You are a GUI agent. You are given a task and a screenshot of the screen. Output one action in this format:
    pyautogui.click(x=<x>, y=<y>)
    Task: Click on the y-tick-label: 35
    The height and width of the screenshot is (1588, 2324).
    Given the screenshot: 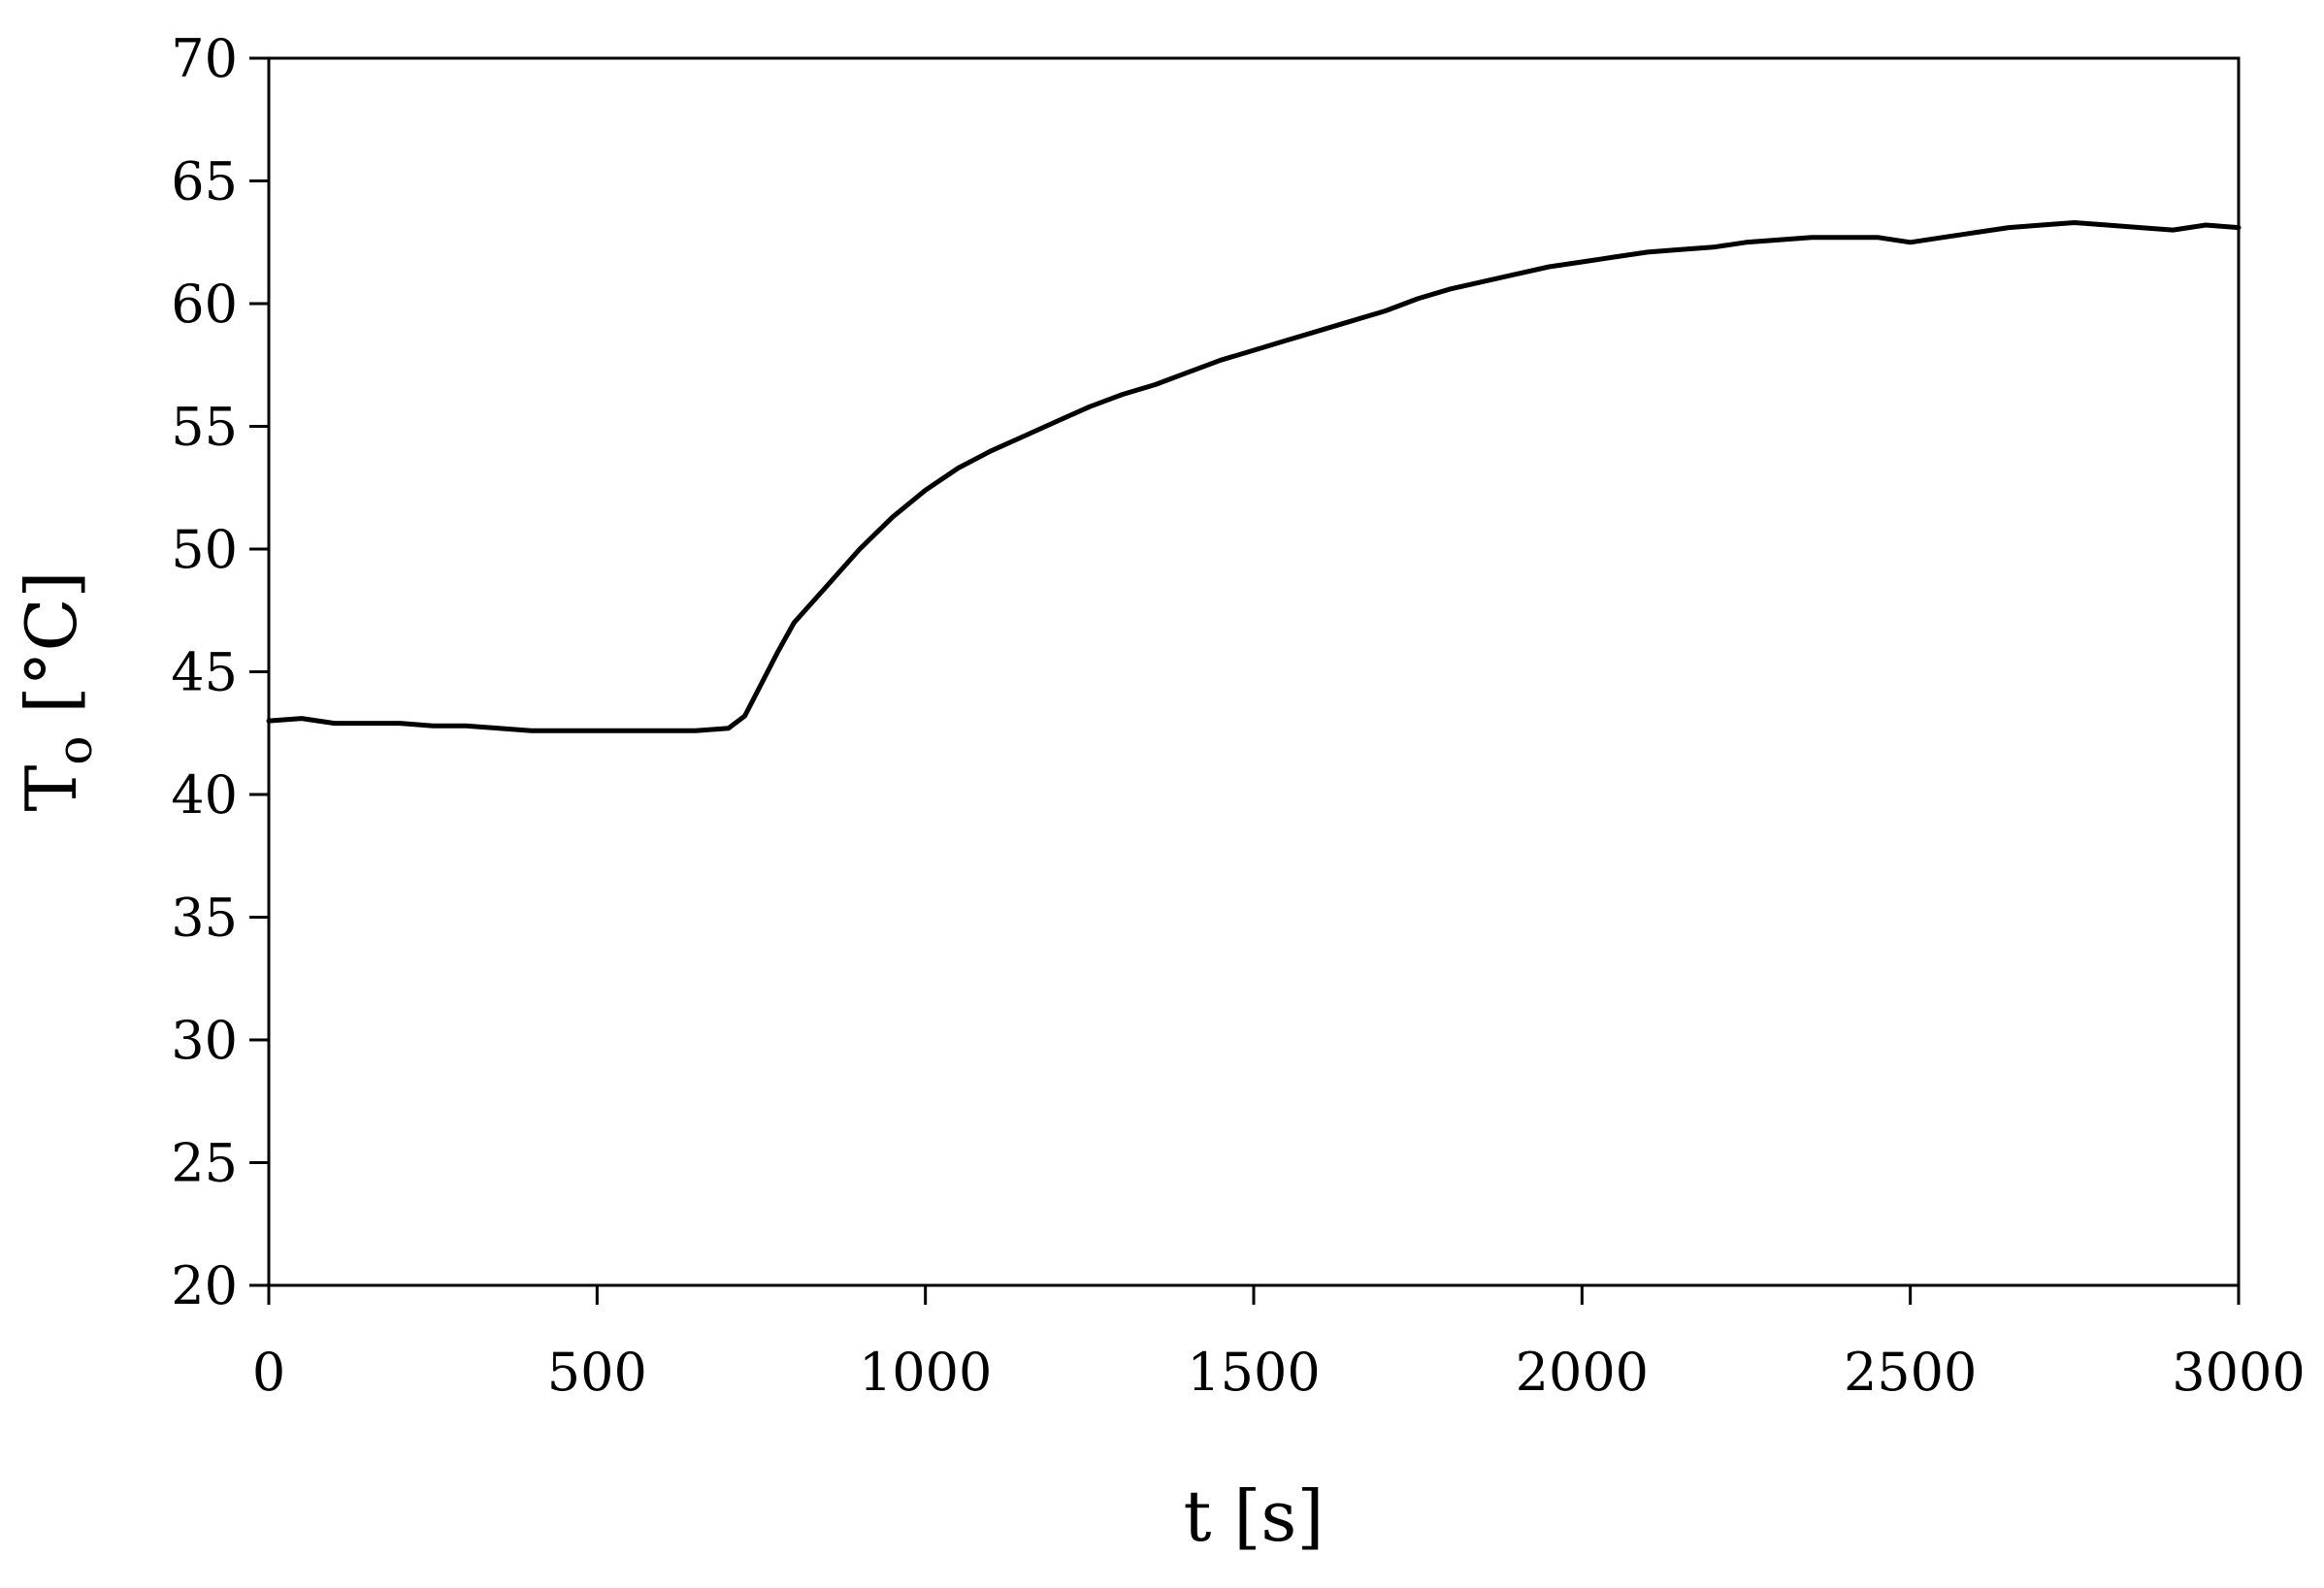 What is the action you would take?
    pyautogui.click(x=204, y=918)
    